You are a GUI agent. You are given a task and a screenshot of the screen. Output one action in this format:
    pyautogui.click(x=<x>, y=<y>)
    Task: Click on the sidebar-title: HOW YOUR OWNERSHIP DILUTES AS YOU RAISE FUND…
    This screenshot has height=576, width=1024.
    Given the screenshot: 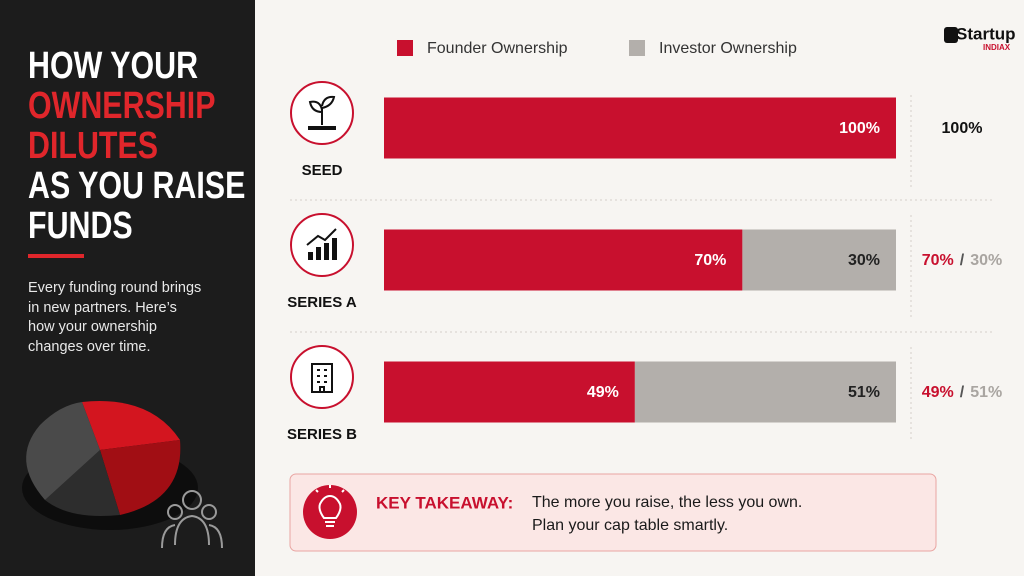 What is the action you would take?
    pyautogui.click(x=148, y=152)
    